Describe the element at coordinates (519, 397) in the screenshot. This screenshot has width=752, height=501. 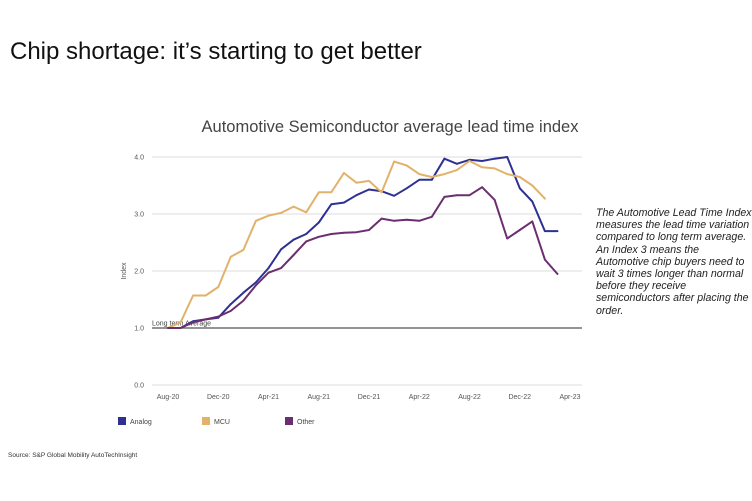
I see `x-tick-label: Dec-22` at that location.